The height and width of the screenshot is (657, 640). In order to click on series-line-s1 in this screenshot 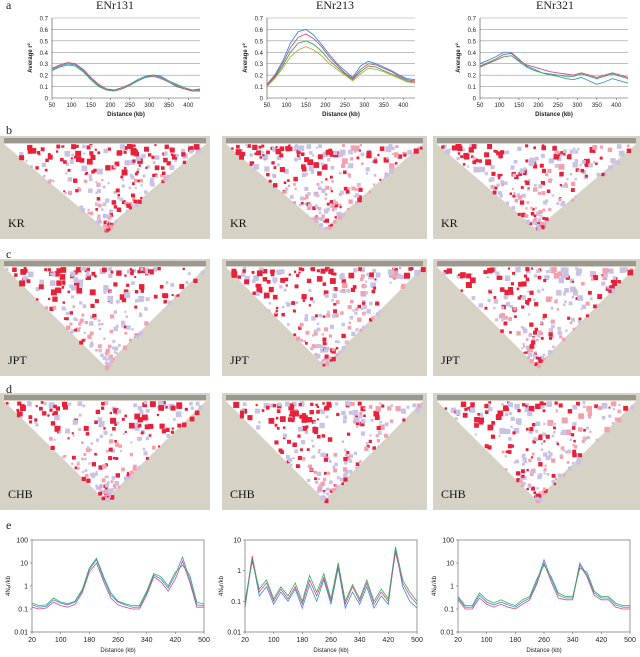, I will do `click(331, 579)`.